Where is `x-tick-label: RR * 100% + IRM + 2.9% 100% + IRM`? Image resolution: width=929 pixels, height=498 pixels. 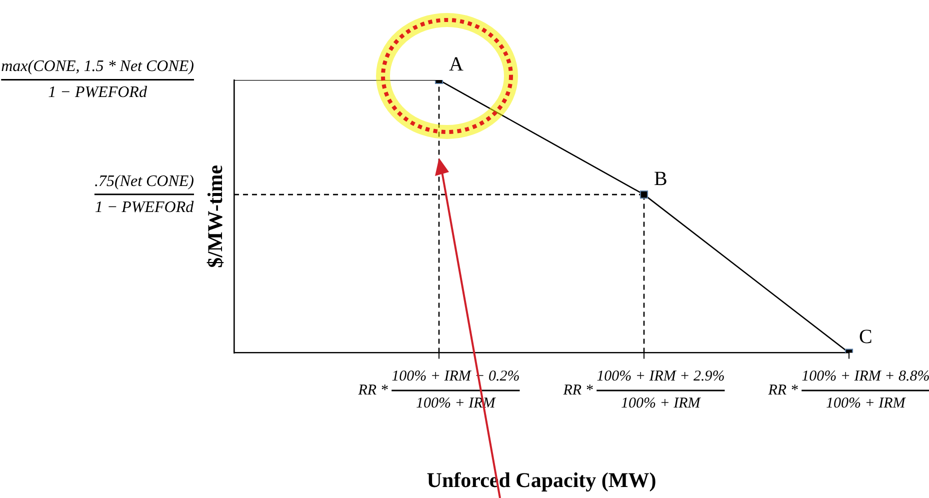
x-tick-label: RR * 100% + IRM + 2.9% 100% + IRM is located at coordinates (643, 390).